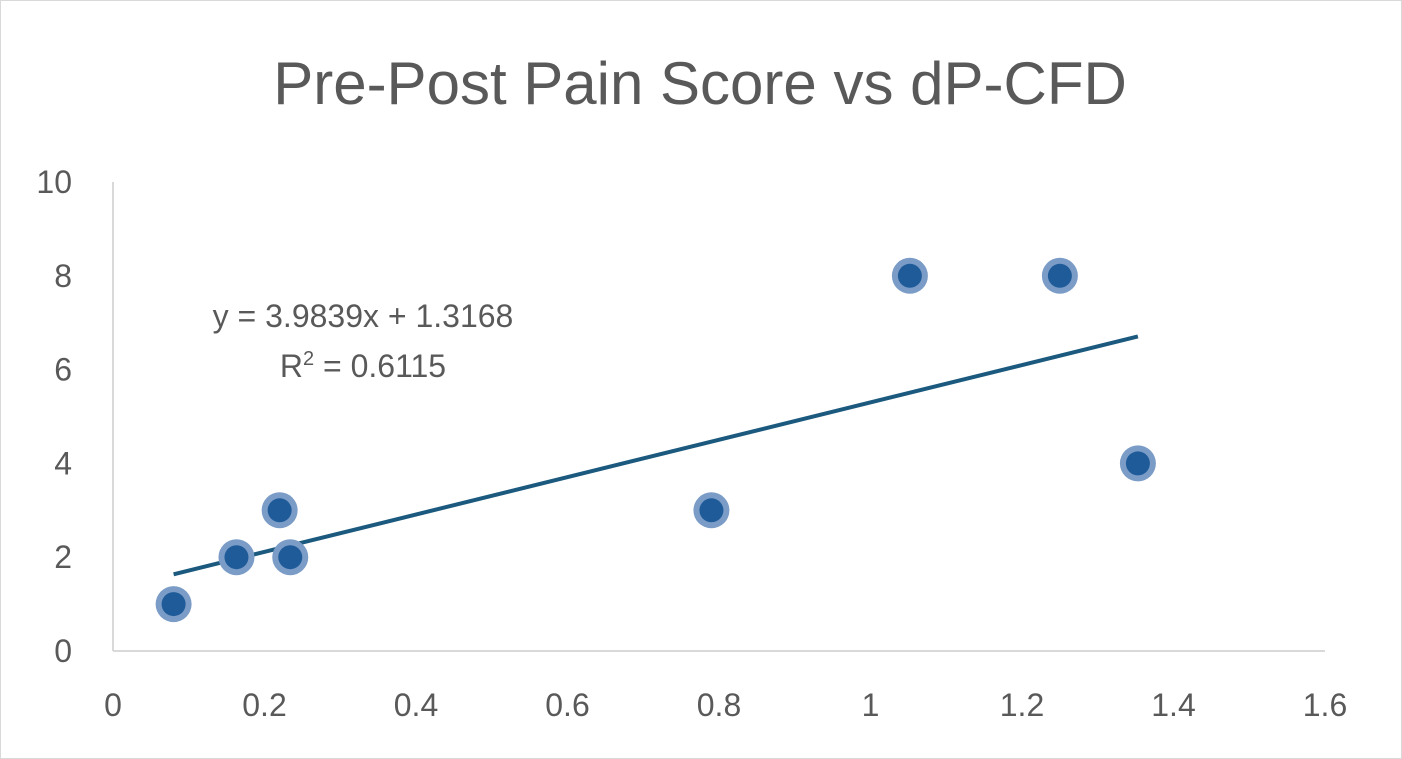  What do you see at coordinates (1173, 705) in the screenshot?
I see `x-tick-label: 1.4` at bounding box center [1173, 705].